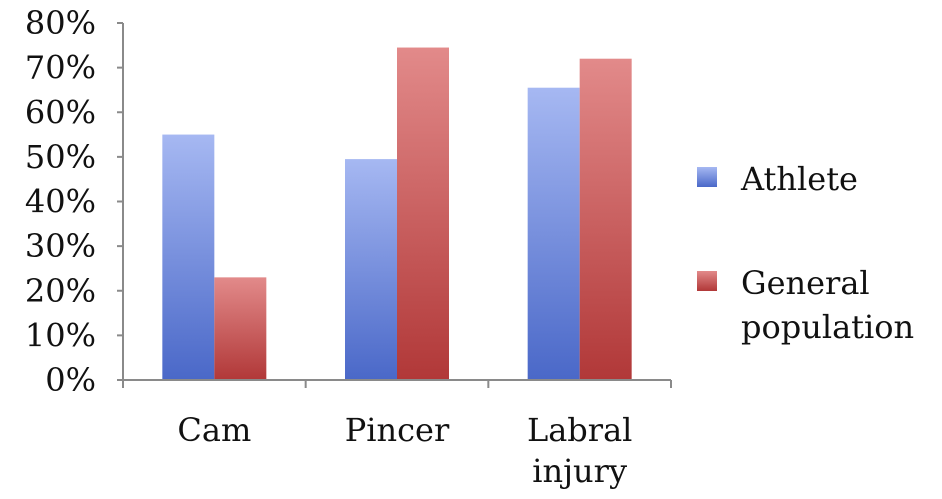  I want to click on x-category-label: Labral injury, so click(579, 450).